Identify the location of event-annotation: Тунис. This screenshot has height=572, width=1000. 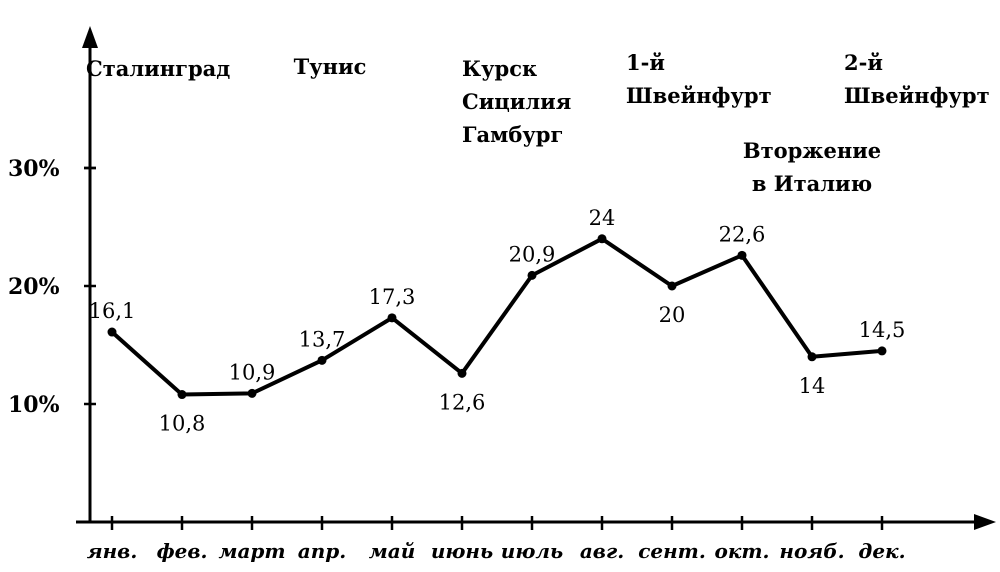
(330, 66).